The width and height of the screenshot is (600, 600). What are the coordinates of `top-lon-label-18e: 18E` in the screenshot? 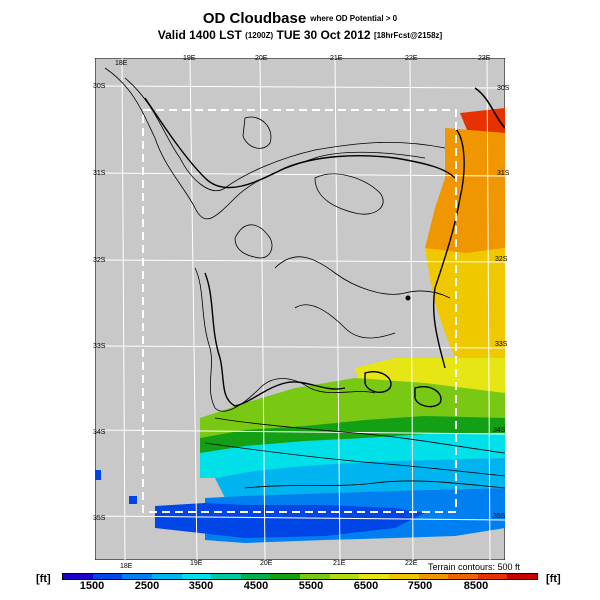 It's located at (121, 63).